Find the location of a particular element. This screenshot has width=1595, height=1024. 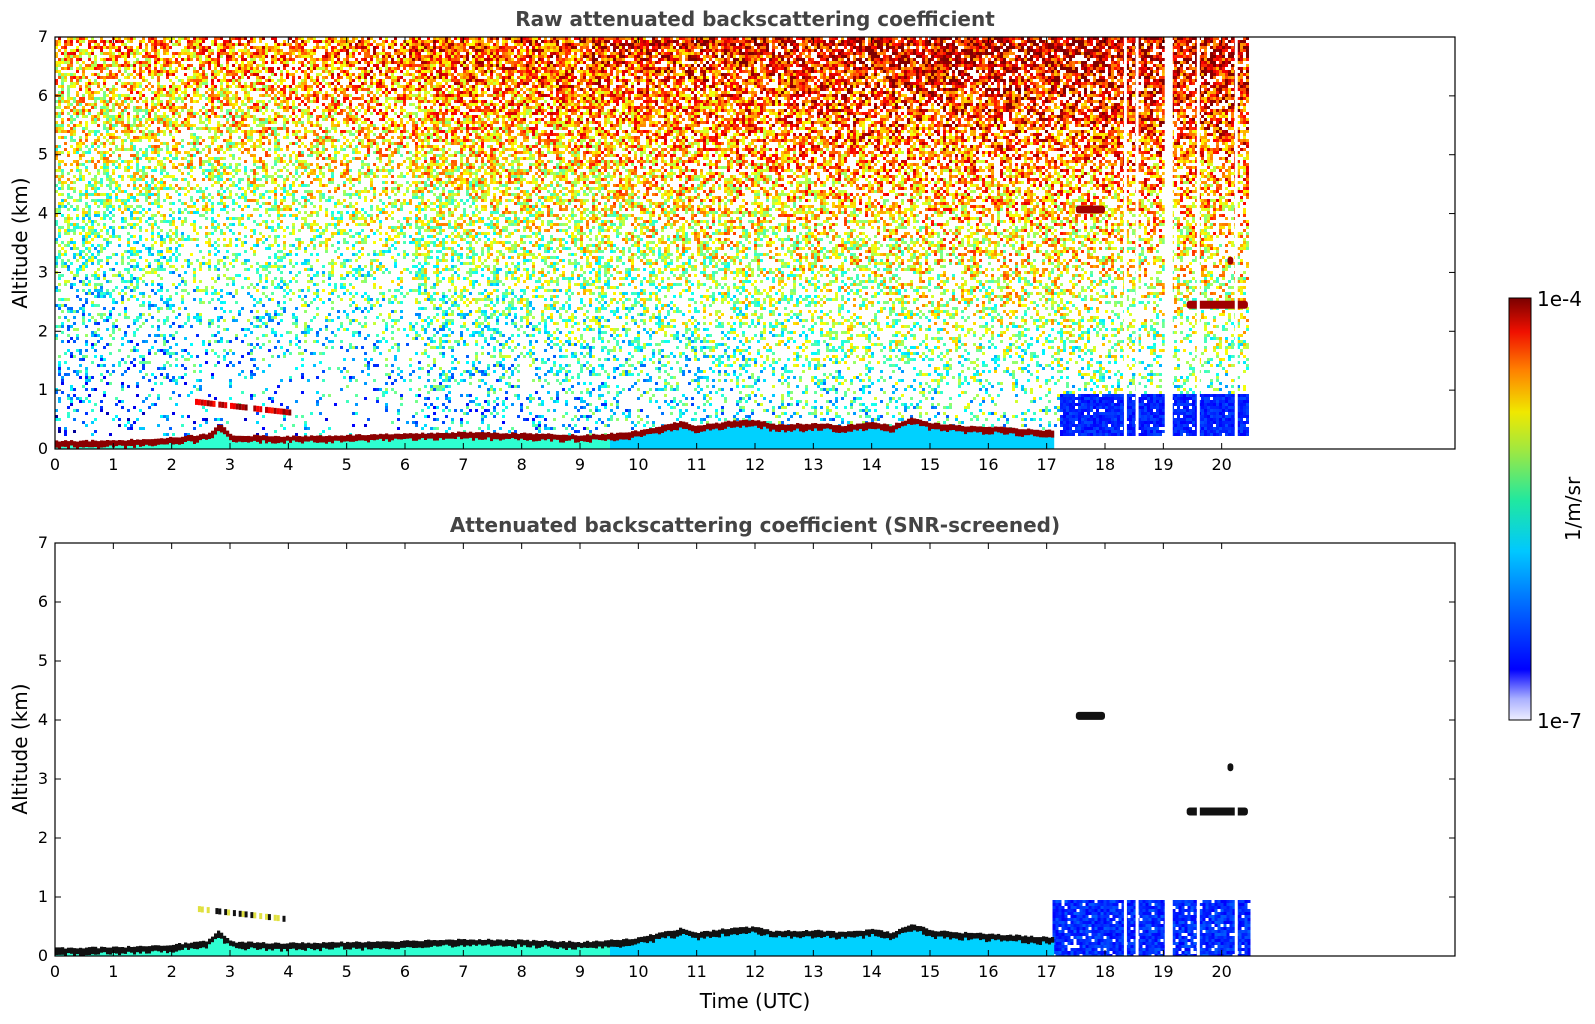

colorbar-unit-label: 1/m/sr is located at coordinates (1573, 508).